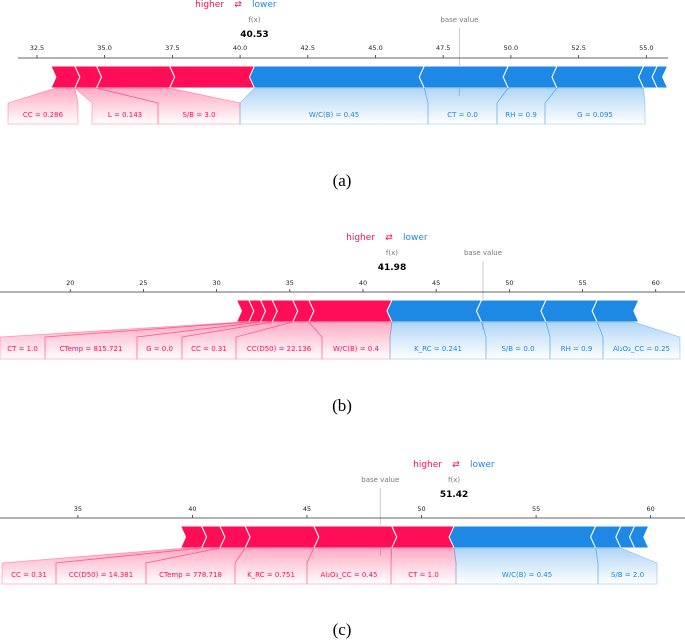 The image size is (685, 643). Describe the element at coordinates (240, 48) in the screenshot. I see `x-axis-tick-label: 40.0` at that location.